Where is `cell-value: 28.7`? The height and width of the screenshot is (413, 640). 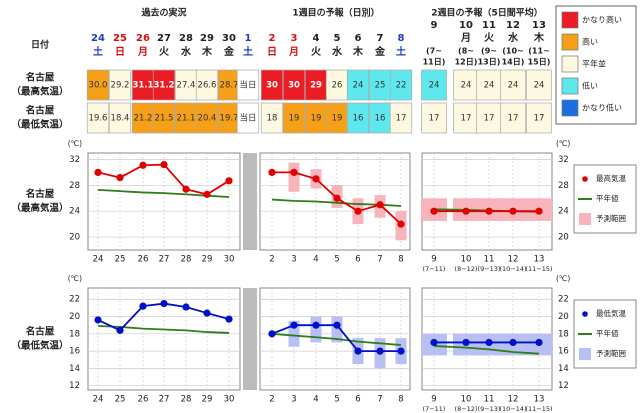 cell-value: 28.7 is located at coordinates (229, 86).